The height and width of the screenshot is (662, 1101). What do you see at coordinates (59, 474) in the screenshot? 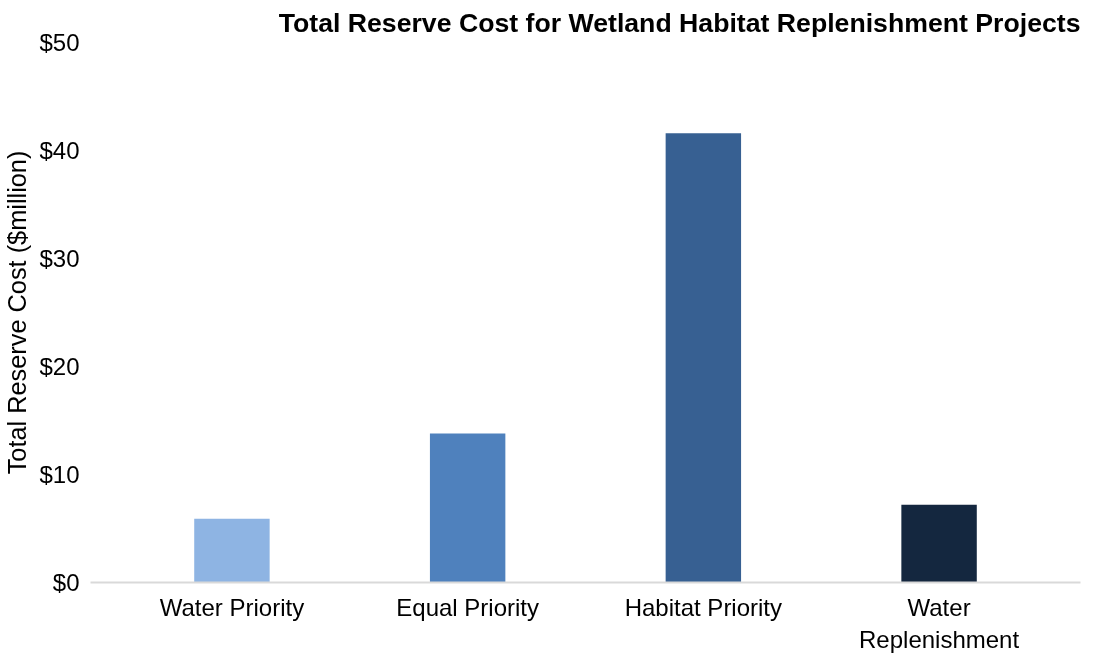
I see `y-tick-label: $10` at bounding box center [59, 474].